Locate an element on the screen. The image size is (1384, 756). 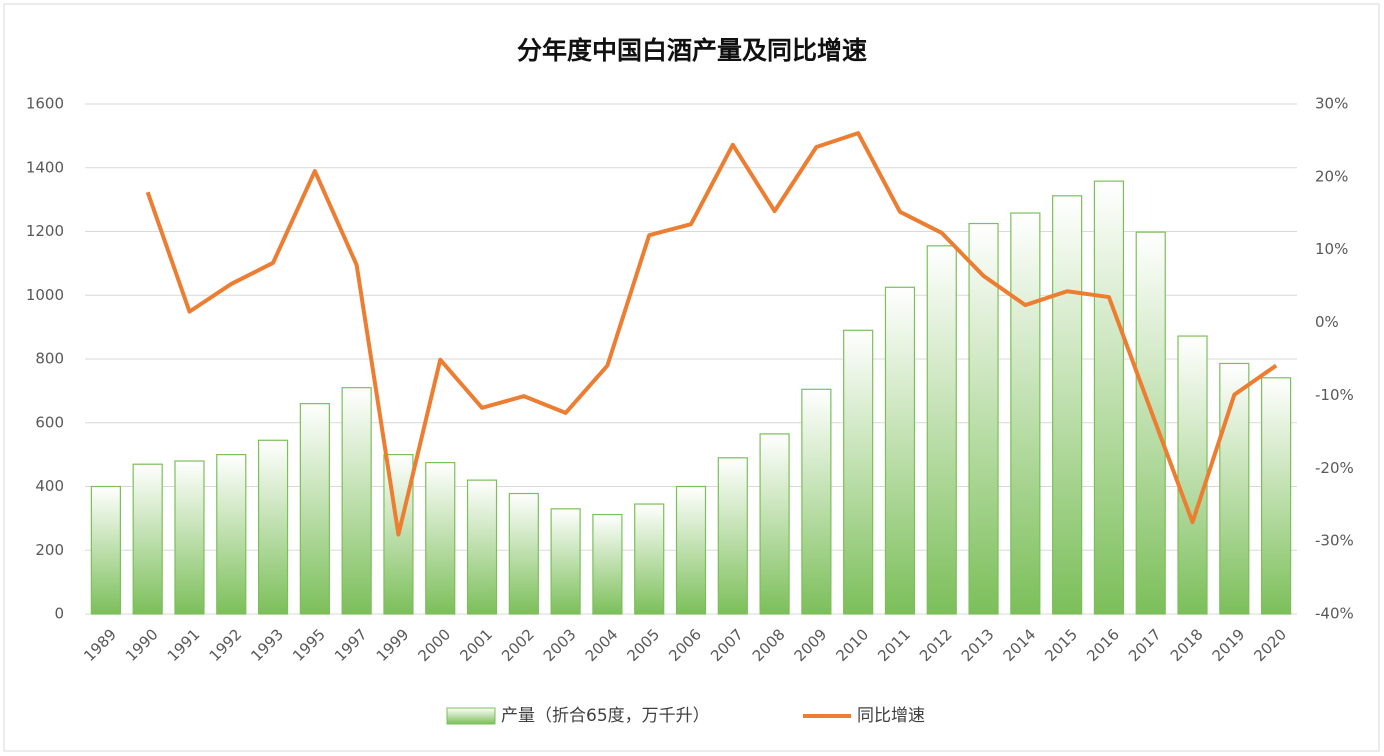
y2-tick-label: 0% is located at coordinates (1327, 322).